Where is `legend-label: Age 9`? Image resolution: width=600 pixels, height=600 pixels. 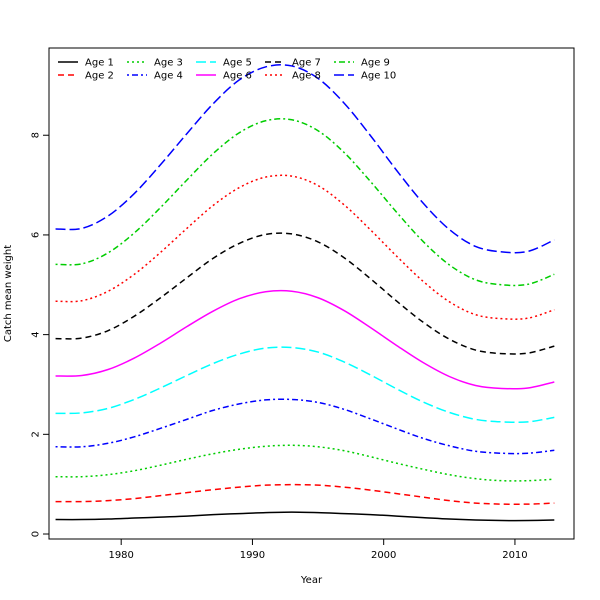 legend-label: Age 9 is located at coordinates (375, 63).